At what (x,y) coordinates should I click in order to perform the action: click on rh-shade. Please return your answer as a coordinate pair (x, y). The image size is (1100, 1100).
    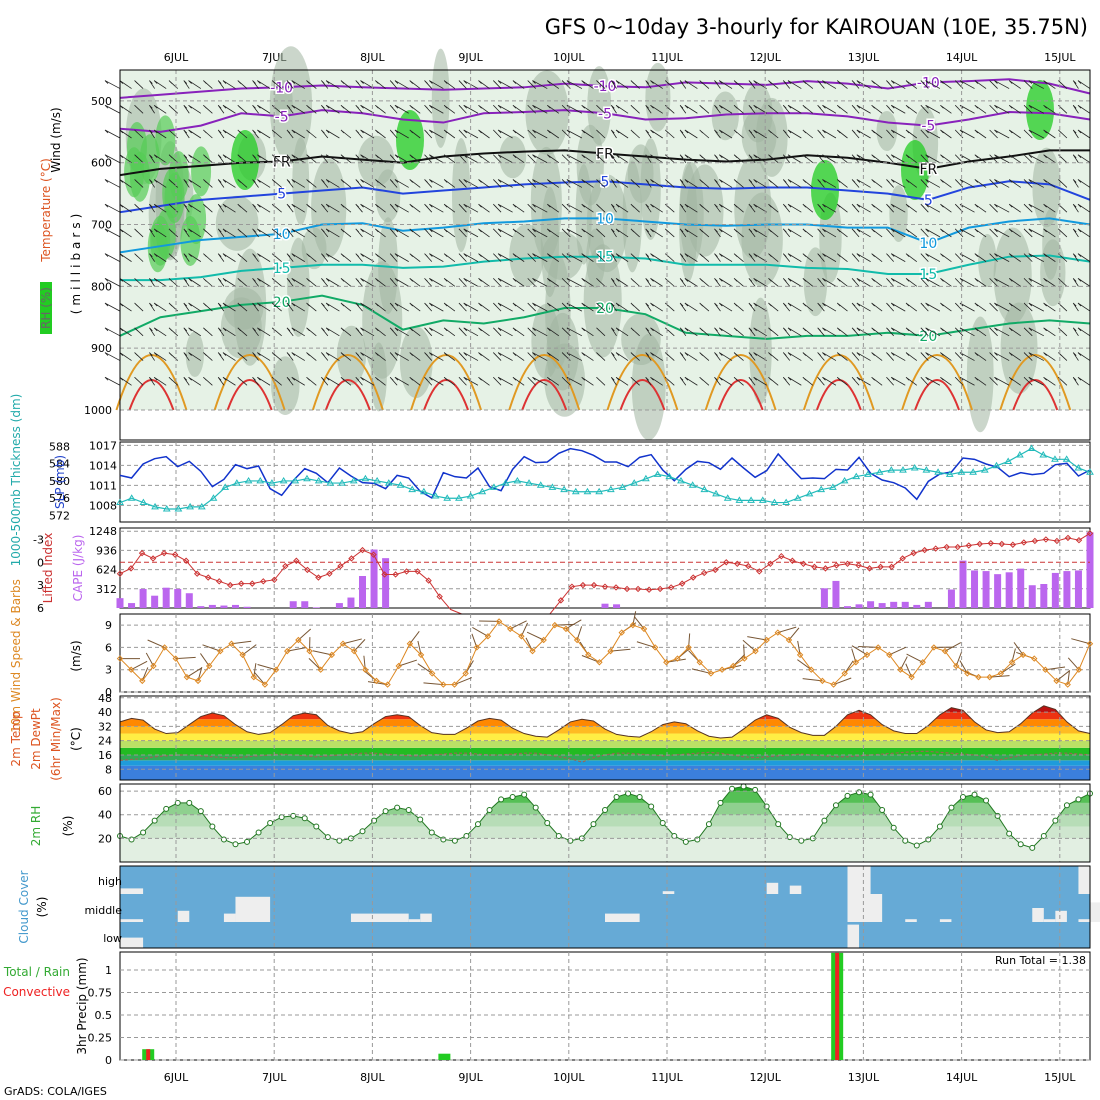
    Looking at the image, I should click on (1012, 276).